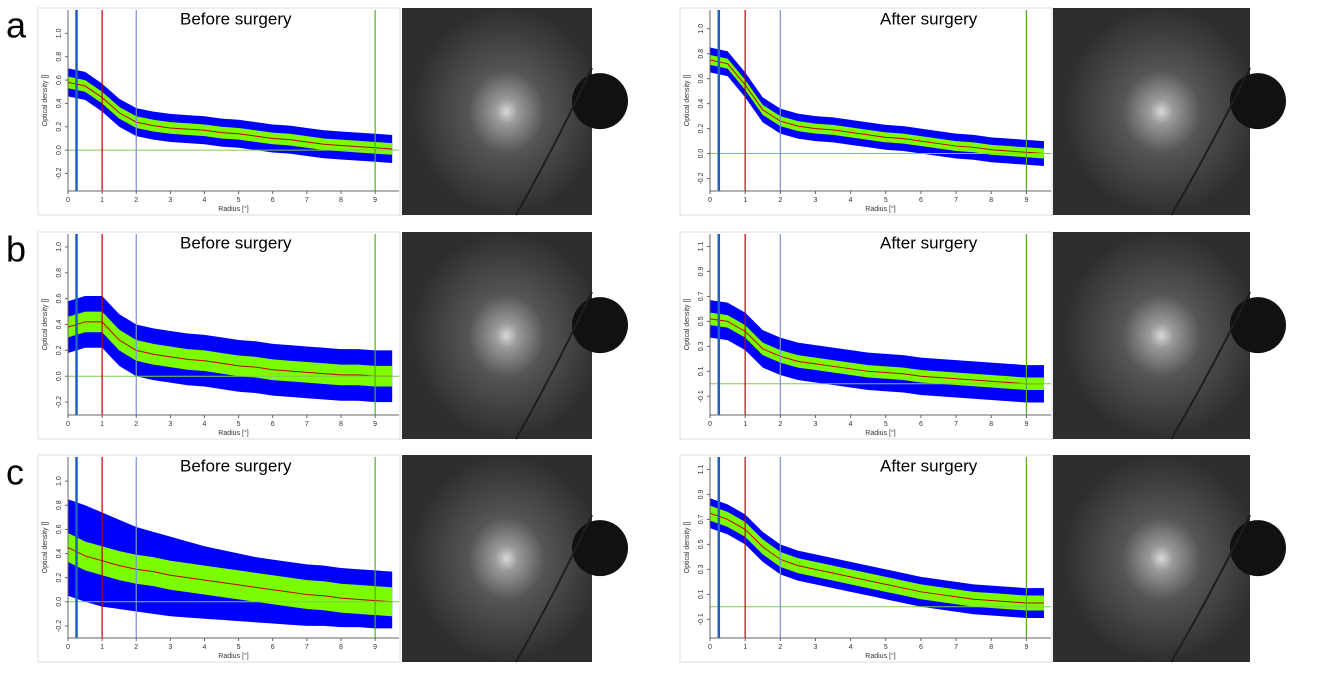 The width and height of the screenshot is (1328, 675). I want to click on panel-label: b, so click(16, 249).